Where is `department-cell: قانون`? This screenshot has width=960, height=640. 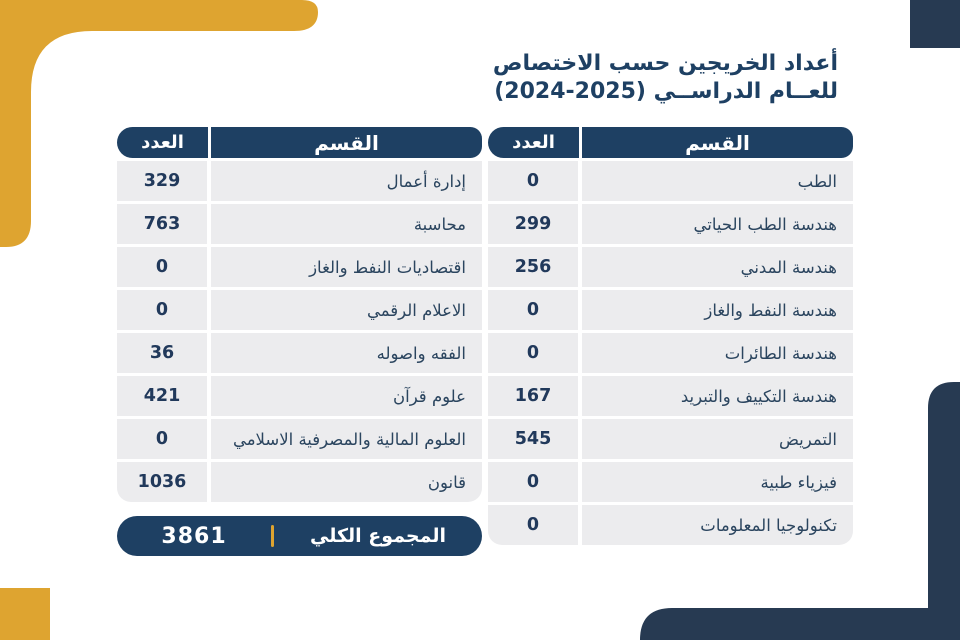 department-cell: قانون is located at coordinates (346, 482).